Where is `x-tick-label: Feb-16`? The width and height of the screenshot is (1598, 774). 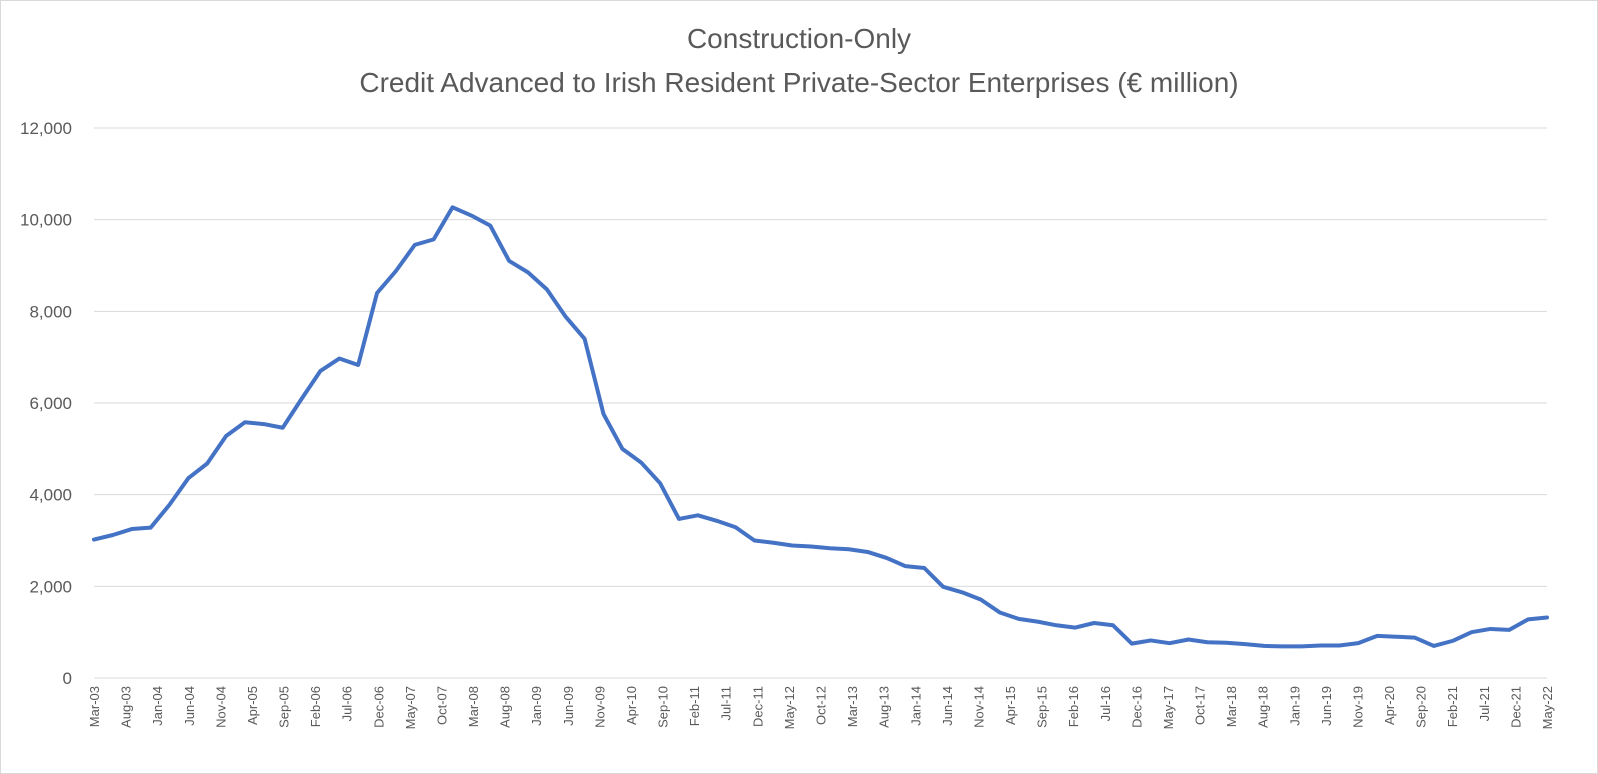
x-tick-label: Feb-16 is located at coordinates (1073, 706).